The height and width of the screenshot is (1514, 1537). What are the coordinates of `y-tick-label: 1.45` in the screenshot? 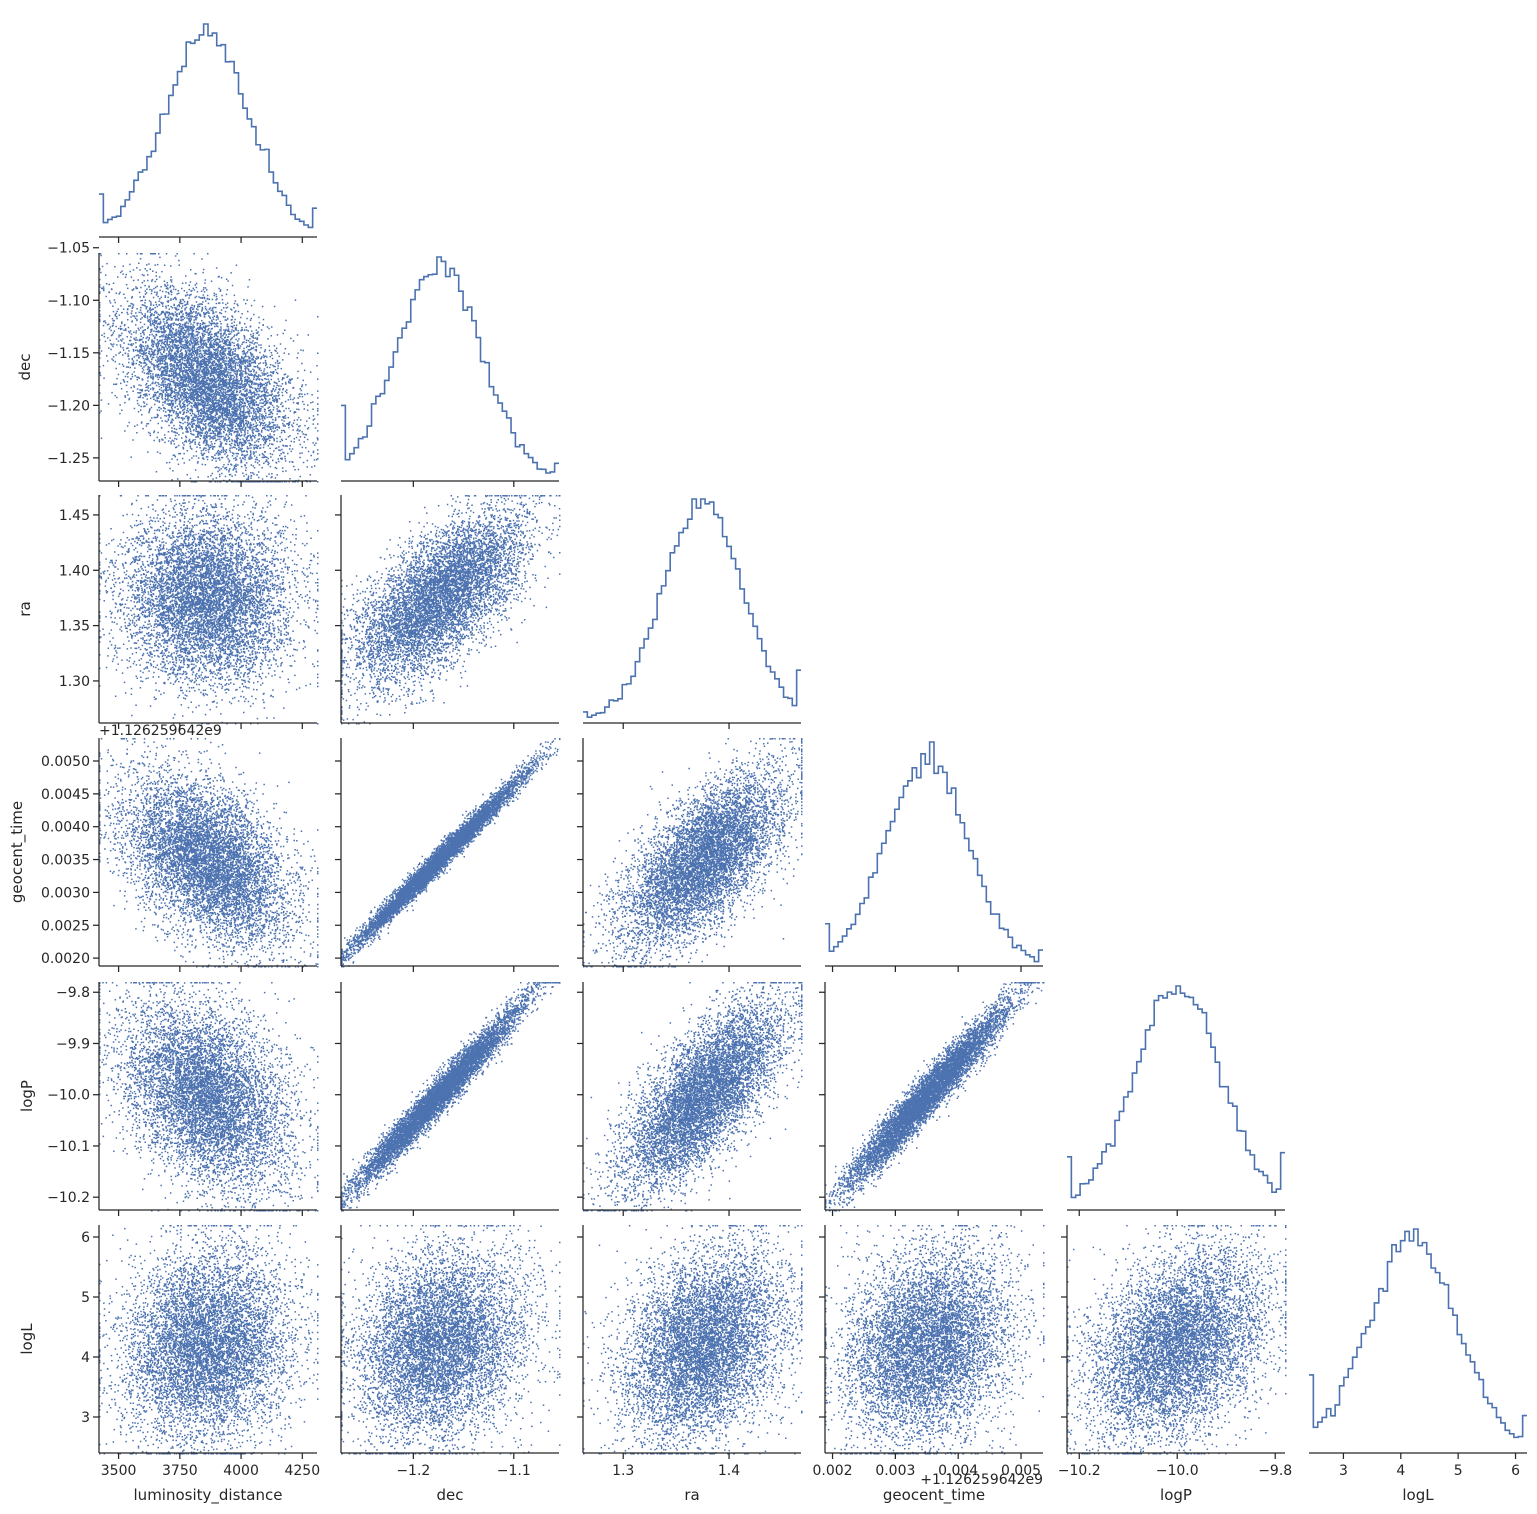 It's located at (74, 516).